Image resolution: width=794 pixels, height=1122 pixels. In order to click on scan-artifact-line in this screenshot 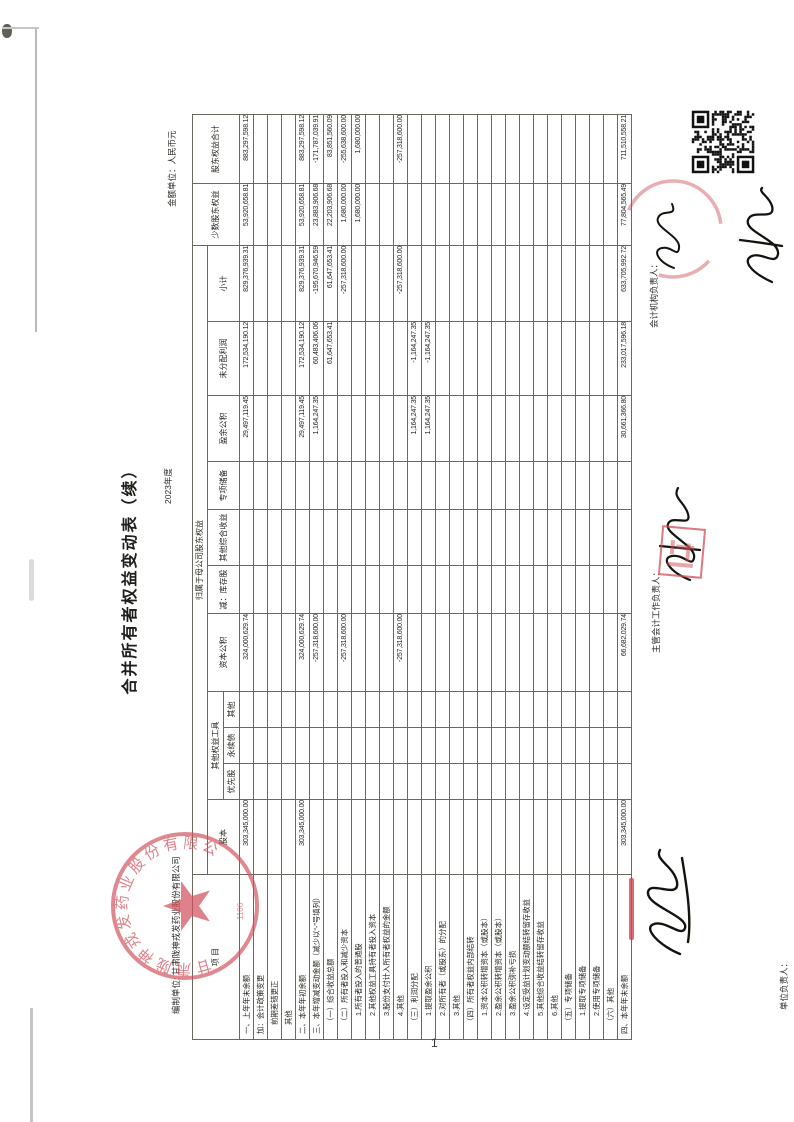, I will do `click(36, 180)`.